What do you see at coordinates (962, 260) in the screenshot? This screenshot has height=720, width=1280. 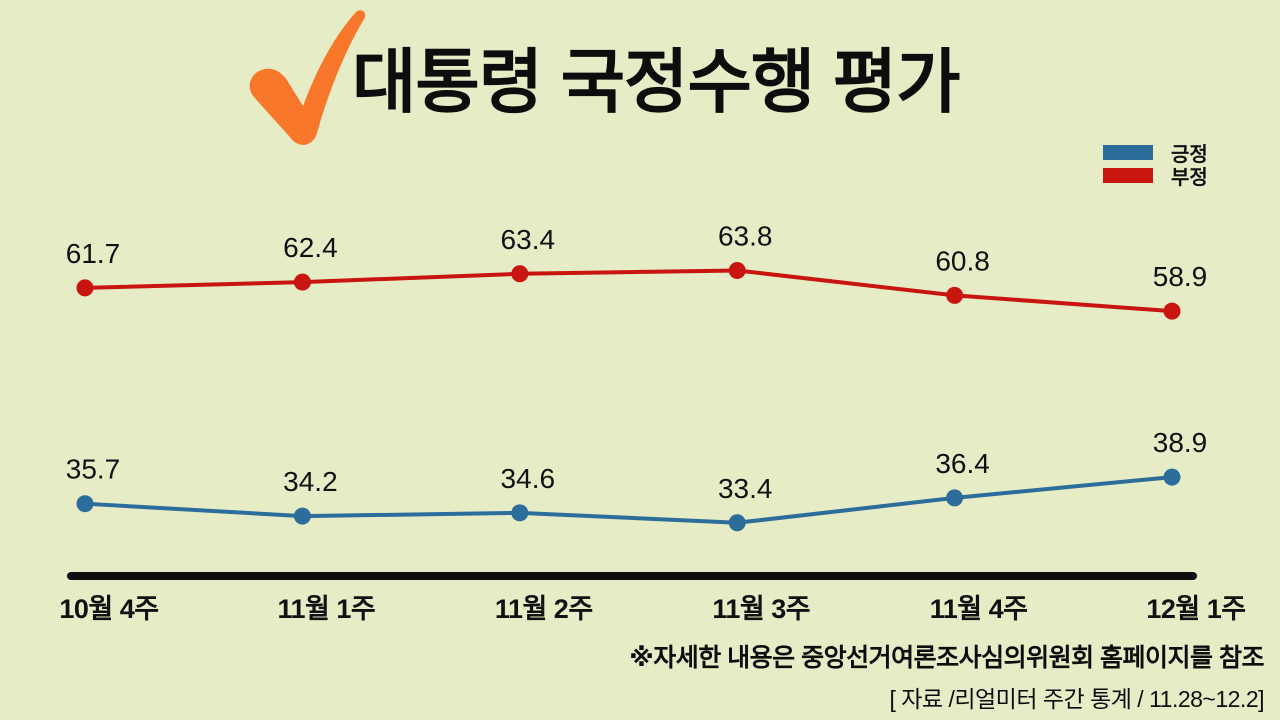 I see `data-label: 60.8` at bounding box center [962, 260].